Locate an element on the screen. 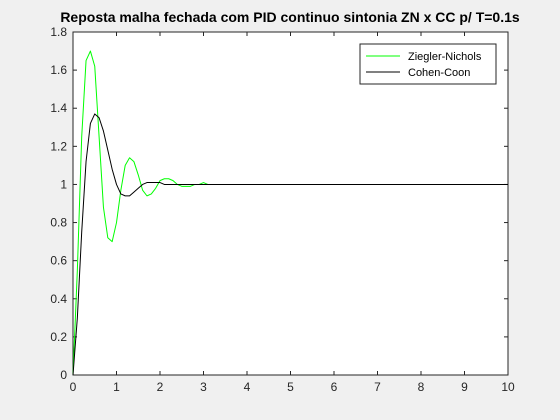 The width and height of the screenshot is (560, 420). legend-box is located at coordinates (428, 64).